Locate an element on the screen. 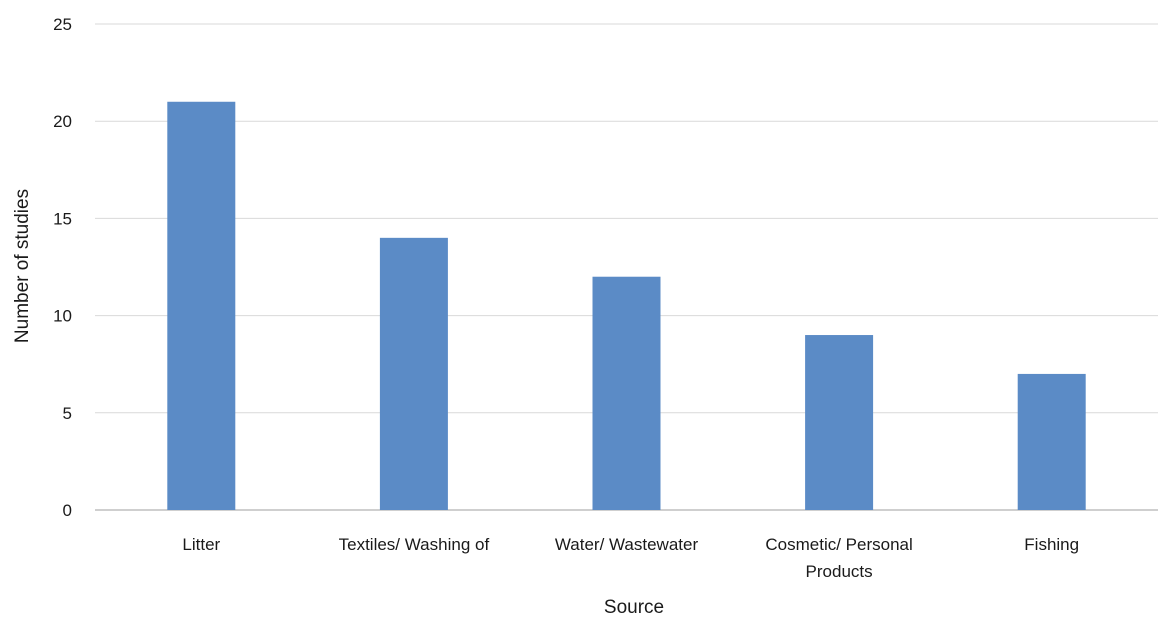 This screenshot has width=1162, height=628. y-tick-label: 15 is located at coordinates (62, 218).